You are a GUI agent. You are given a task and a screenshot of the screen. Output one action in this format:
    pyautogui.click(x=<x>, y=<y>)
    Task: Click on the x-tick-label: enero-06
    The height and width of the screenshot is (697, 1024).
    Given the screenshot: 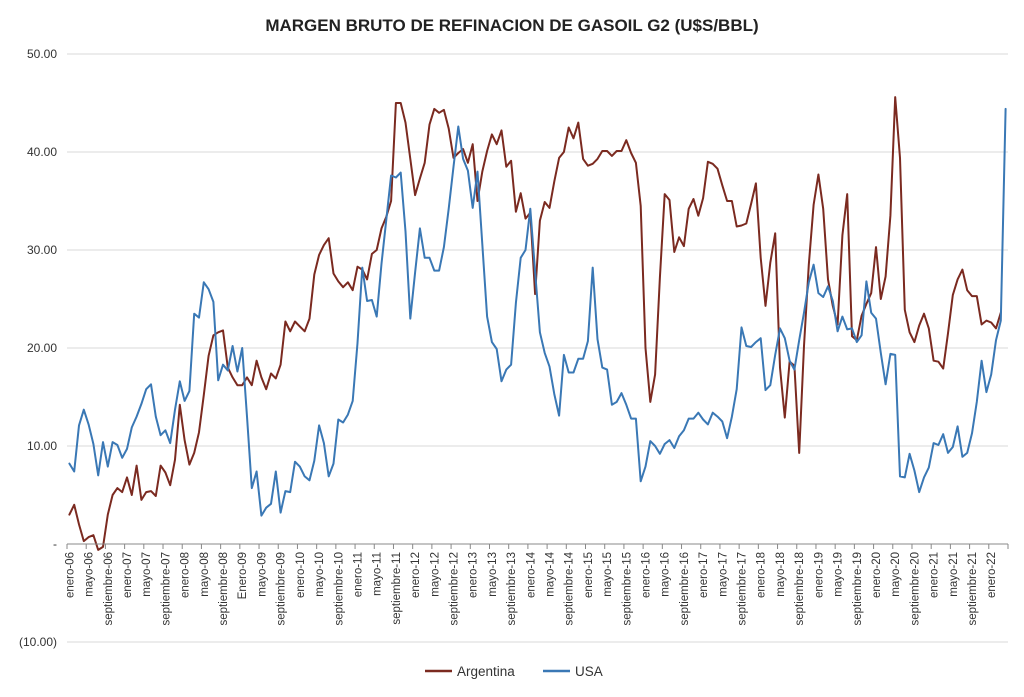 What is the action you would take?
    pyautogui.click(x=70, y=575)
    